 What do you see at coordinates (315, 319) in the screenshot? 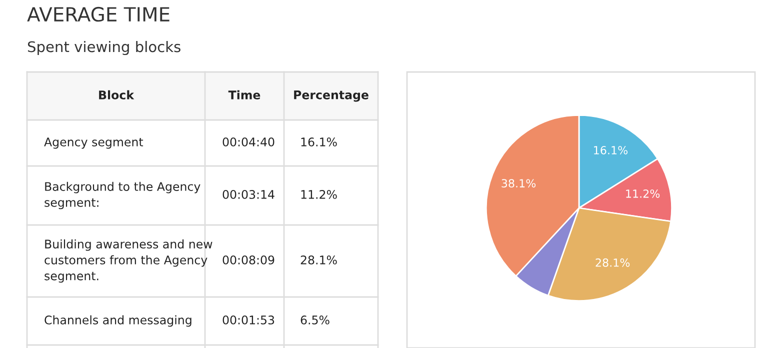
I see `text: 6.5%` at bounding box center [315, 319].